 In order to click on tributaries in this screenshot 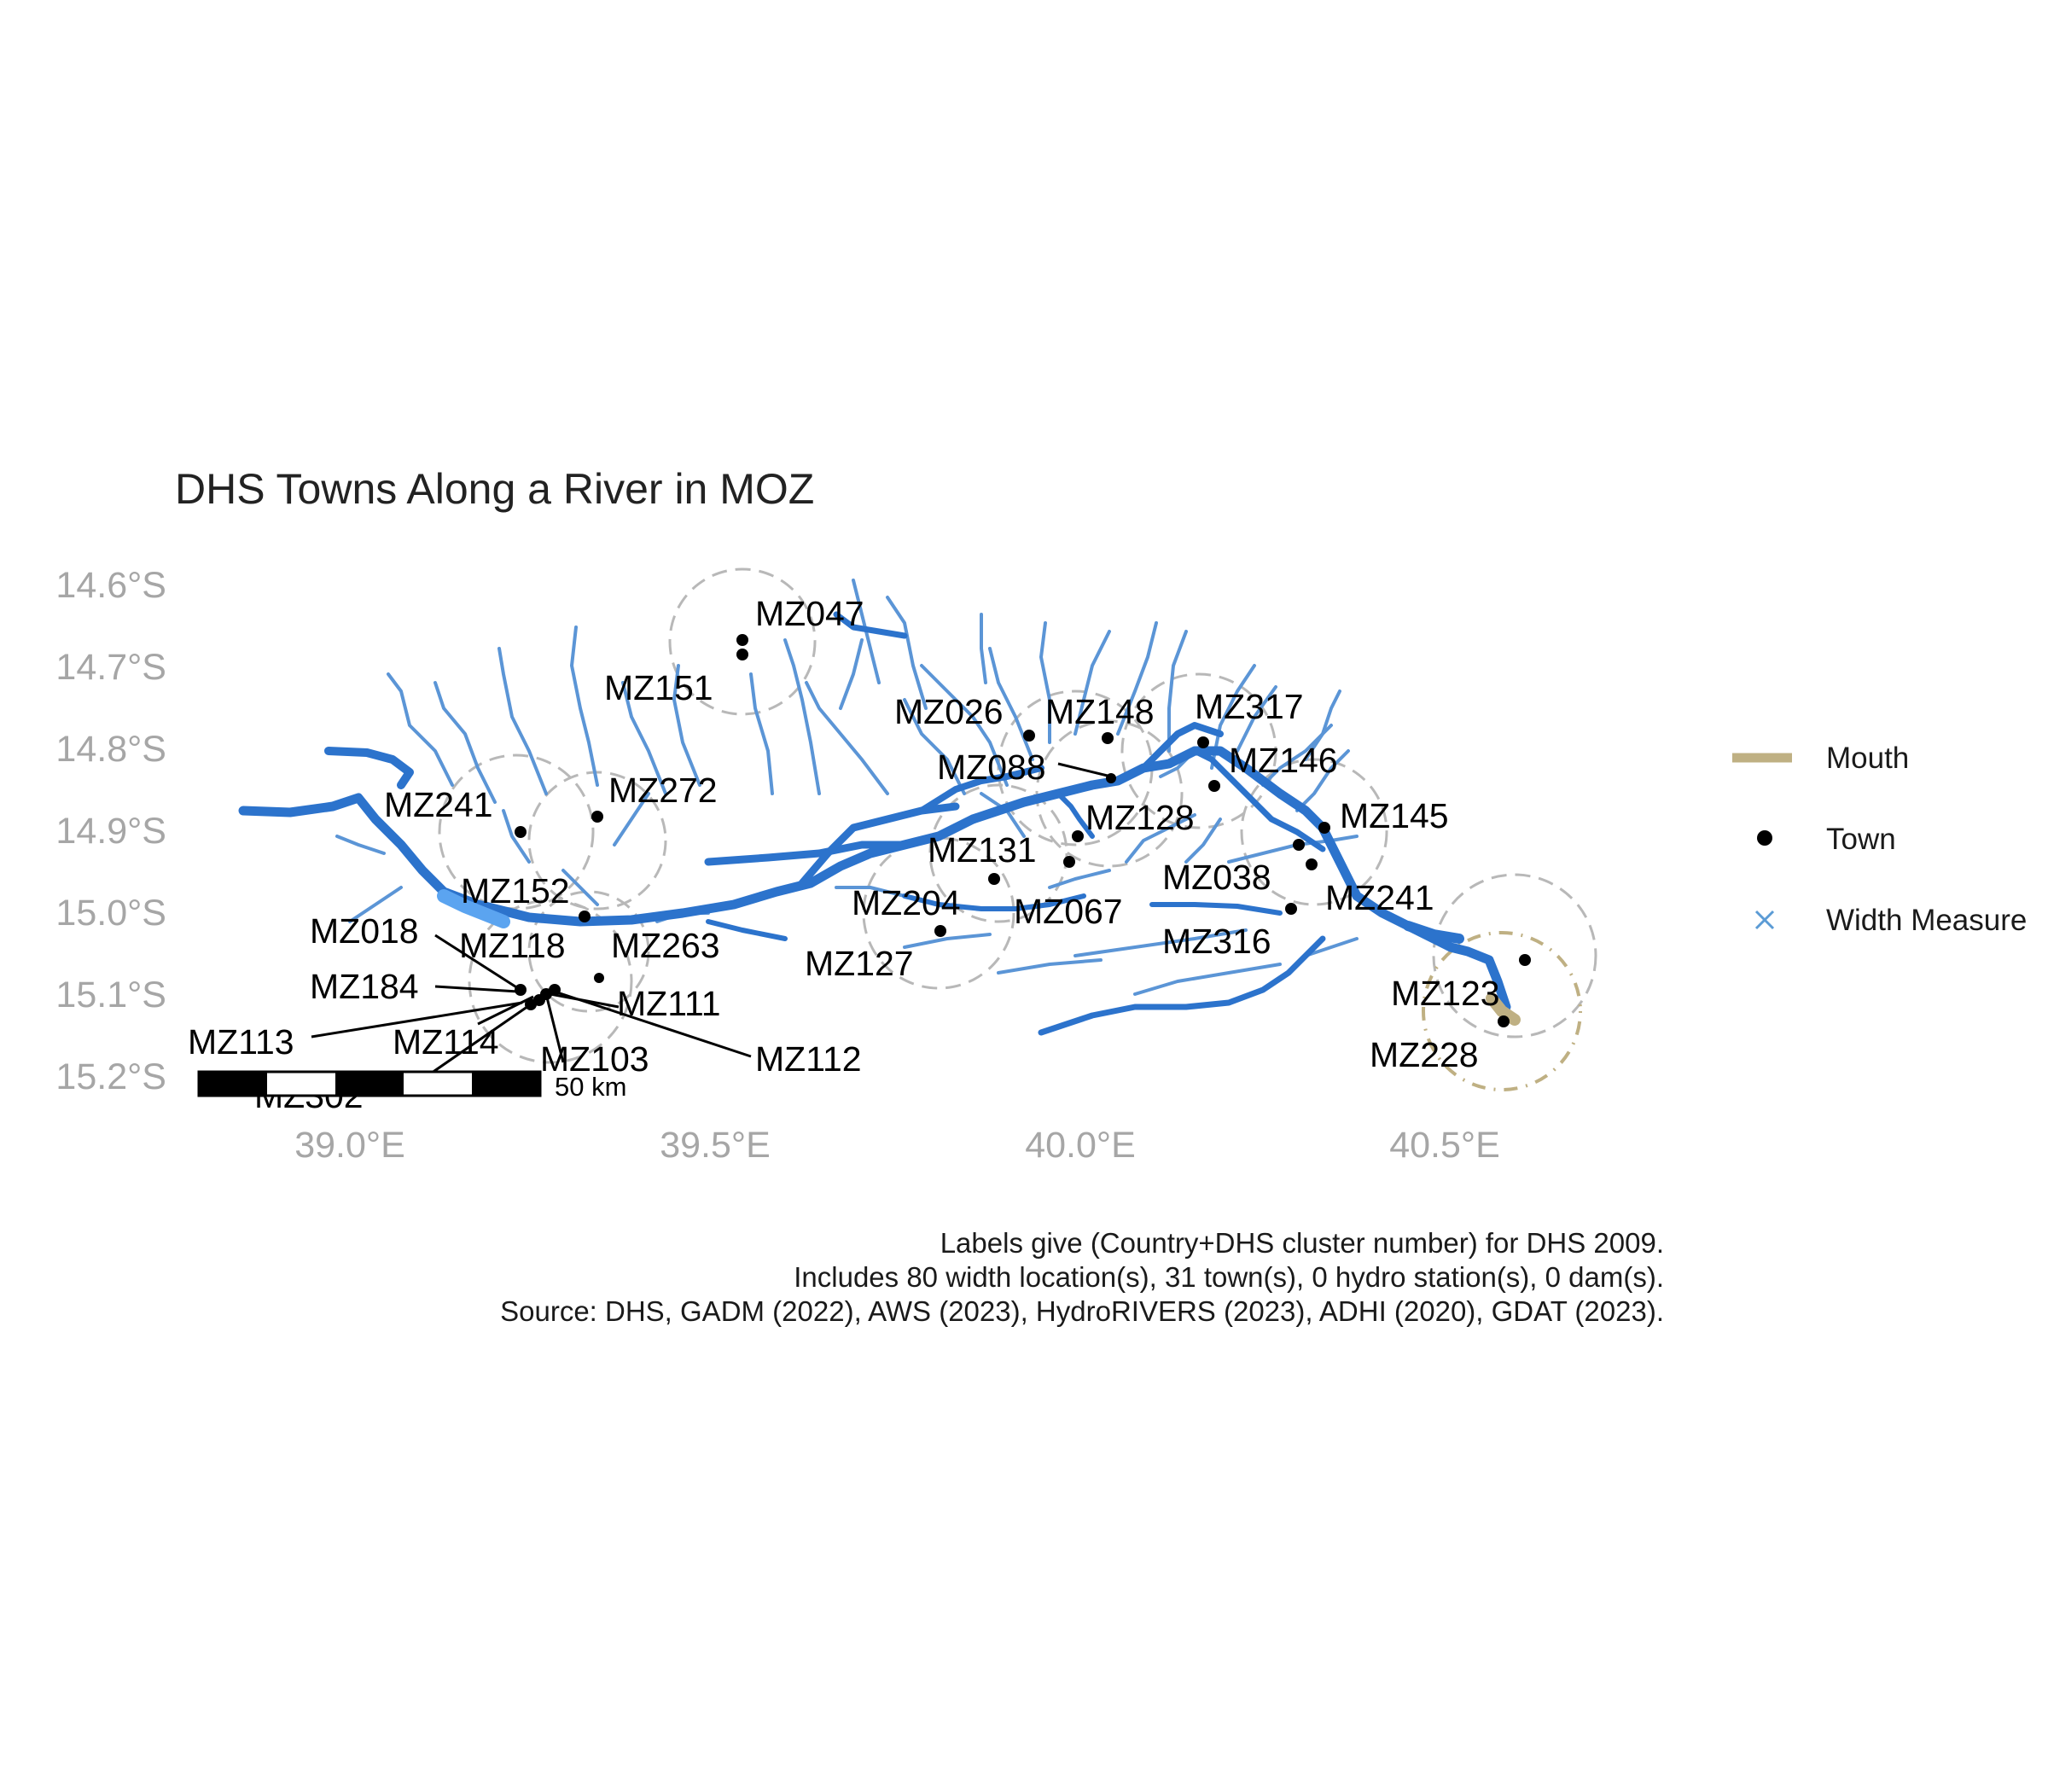, I will do `click(847, 787)`.